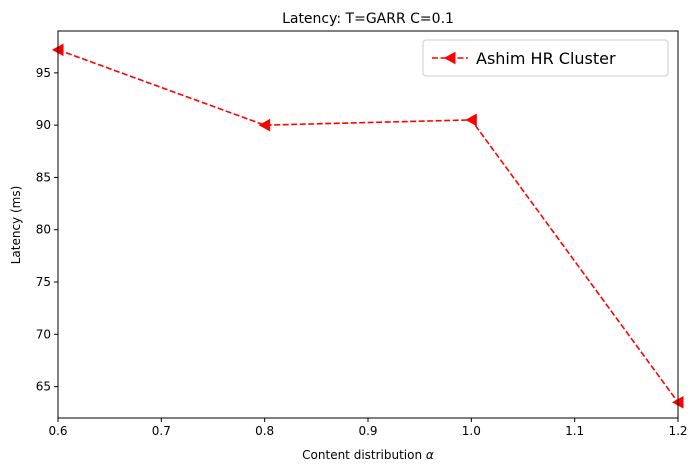 The width and height of the screenshot is (697, 471). I want to click on y-axis-label: Latency (ms), so click(16, 225).